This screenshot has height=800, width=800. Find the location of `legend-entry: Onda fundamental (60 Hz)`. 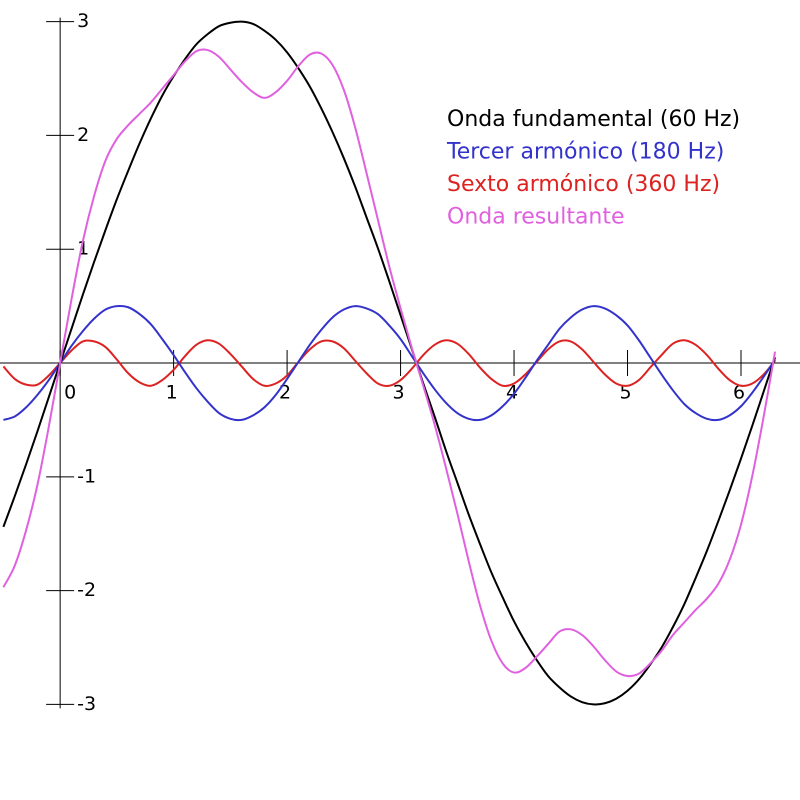

legend-entry: Onda fundamental (60 Hz) is located at coordinates (593, 119).